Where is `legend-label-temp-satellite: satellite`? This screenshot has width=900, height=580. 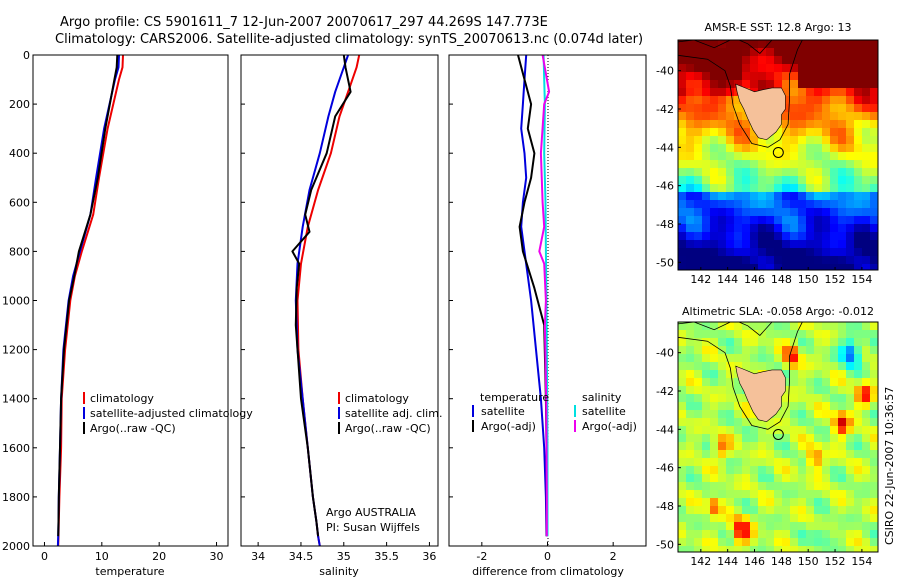
legend-label-temp-satellite: satellite is located at coordinates (503, 411).